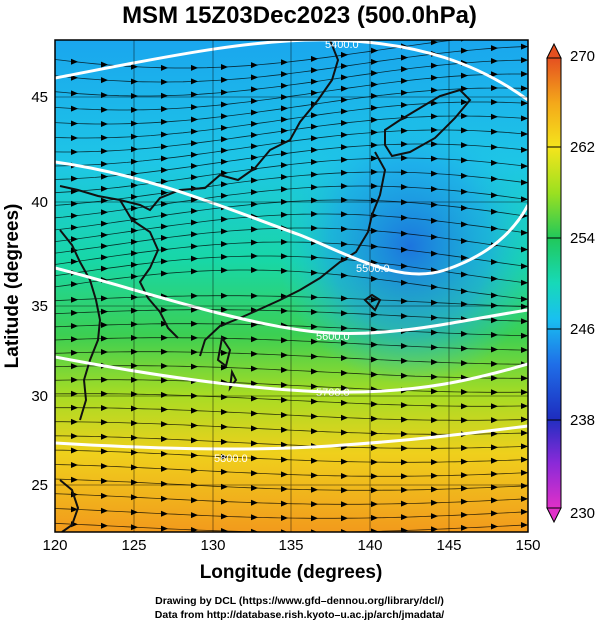 Image resolution: width=599 pixels, height=625 pixels. Describe the element at coordinates (582, 420) in the screenshot. I see `colorbar-tick-label: 238` at that location.